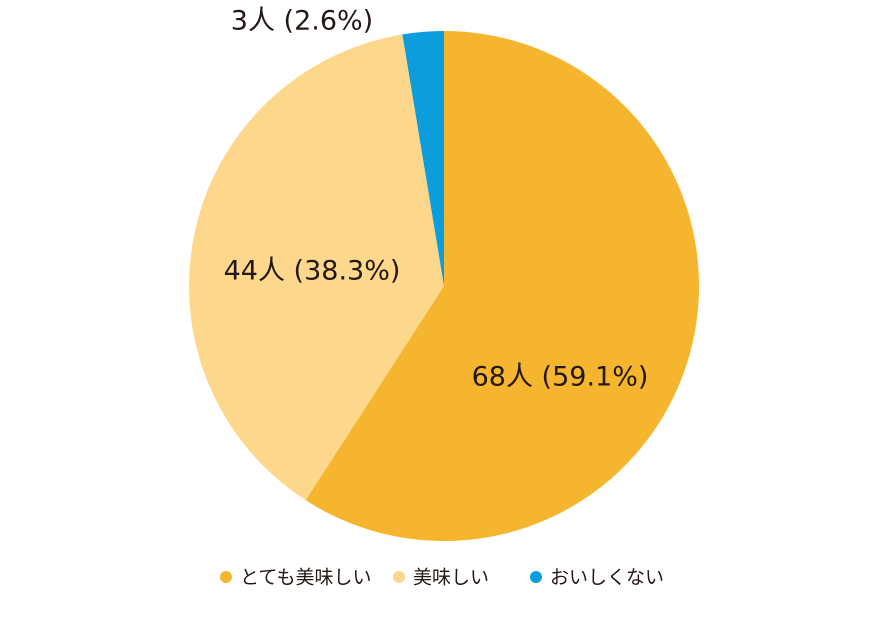  Describe the element at coordinates (451, 578) in the screenshot. I see `legend-label: 美味しい` at that location.